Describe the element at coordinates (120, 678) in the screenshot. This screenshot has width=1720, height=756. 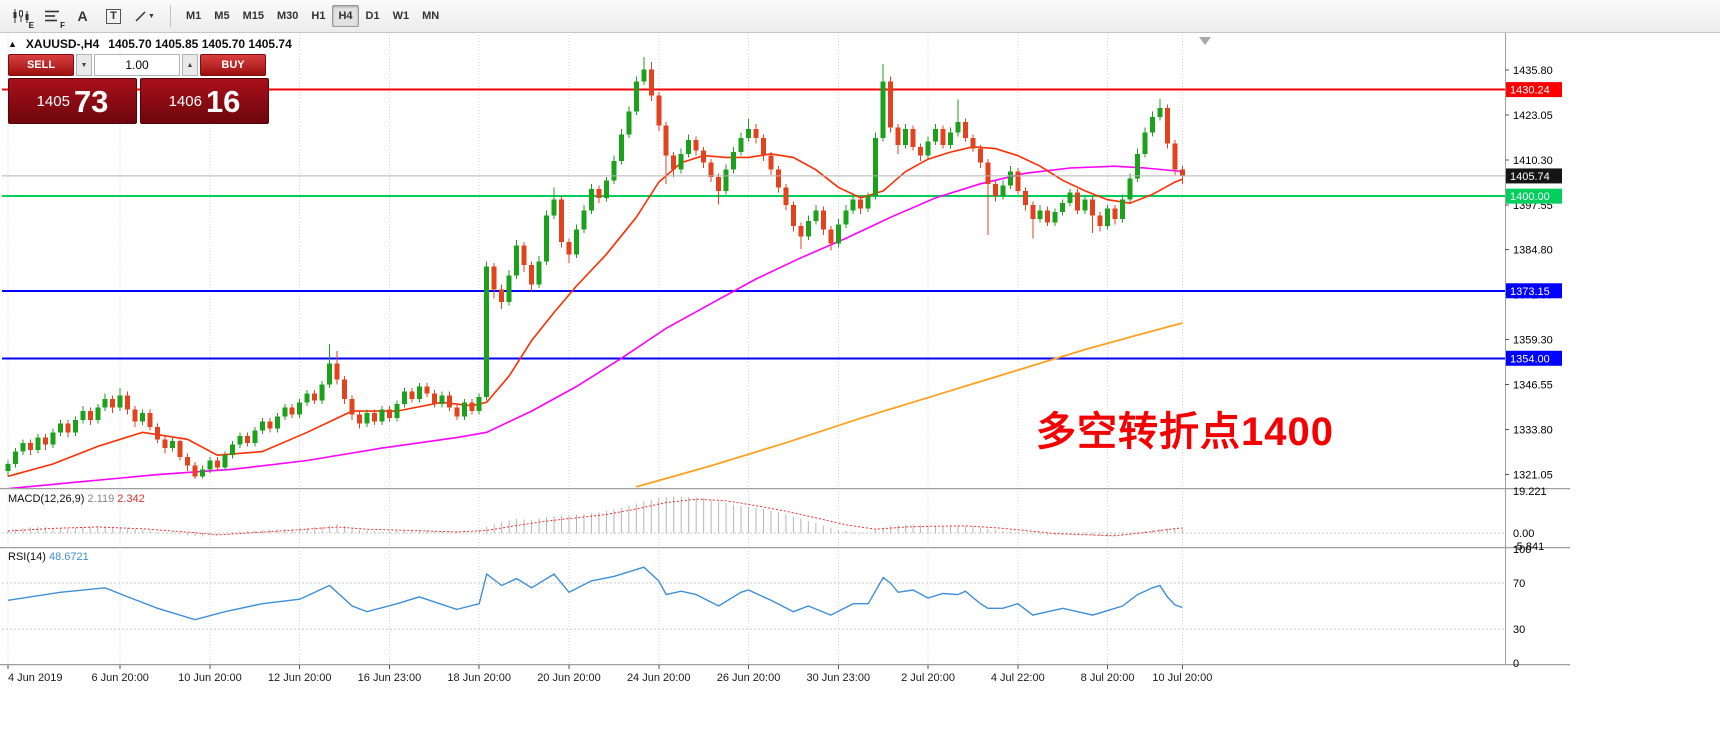
I see `svg-text: 6 Jun 20:00` at that location.